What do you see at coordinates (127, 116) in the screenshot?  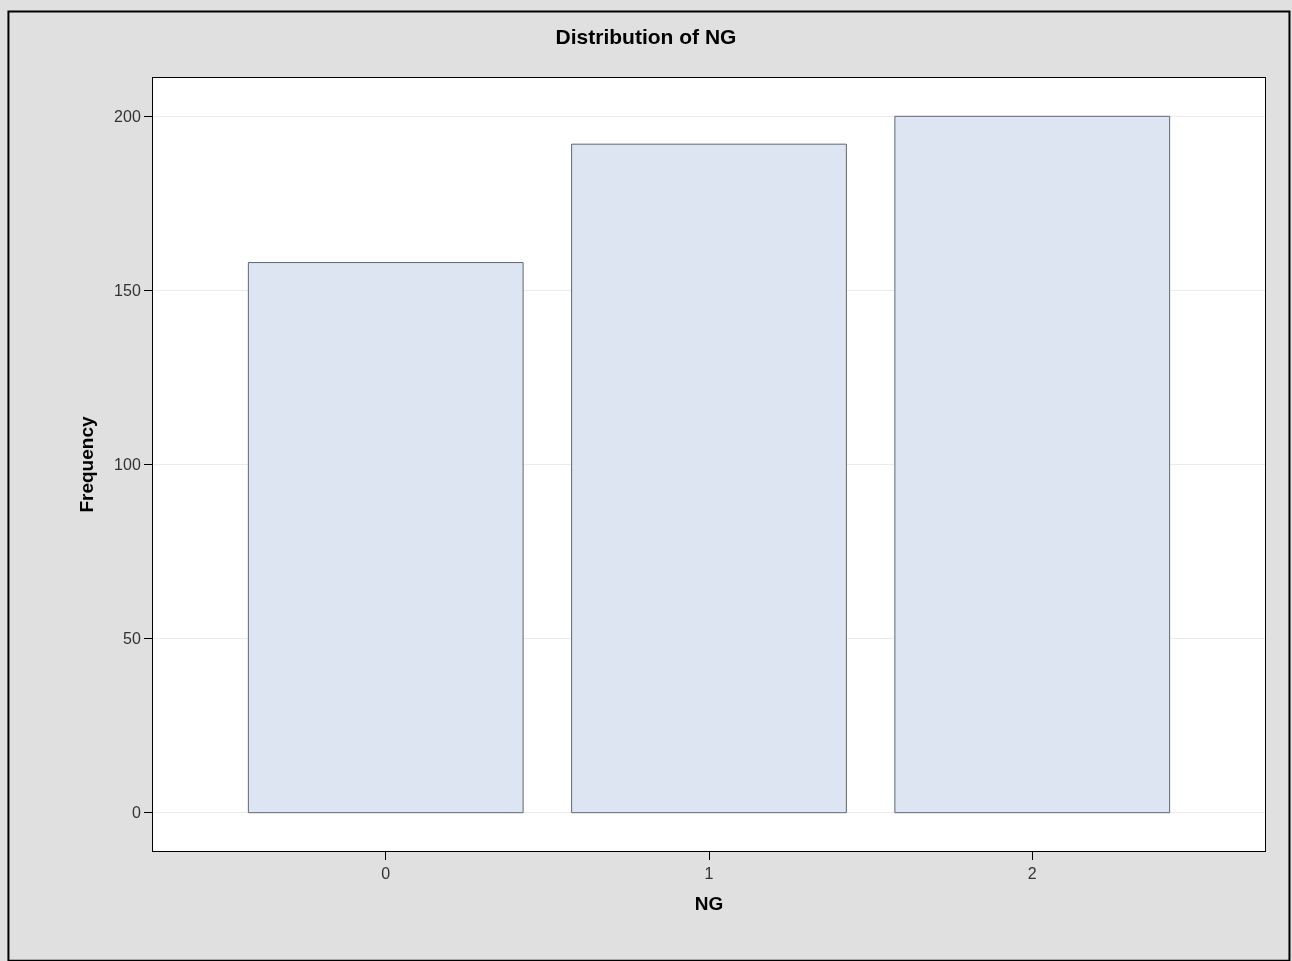 I see `y-tick-label: 200` at bounding box center [127, 116].